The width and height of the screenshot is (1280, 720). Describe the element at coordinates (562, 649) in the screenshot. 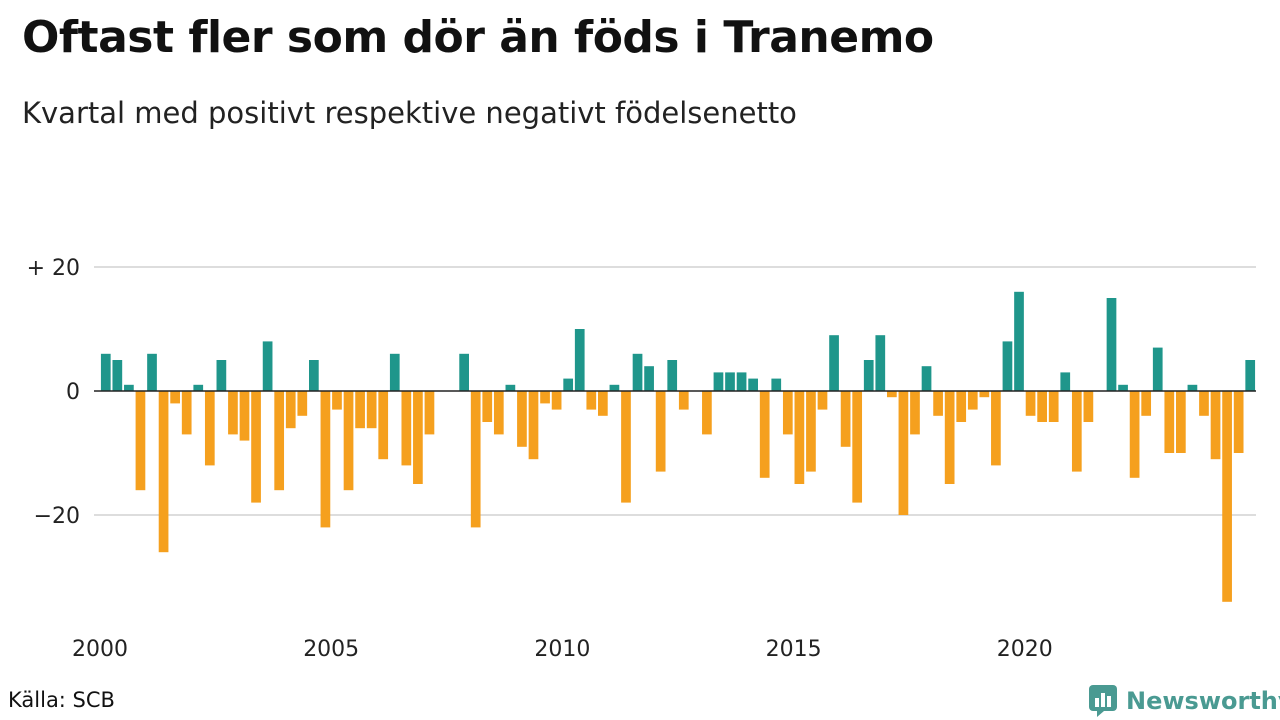

I see `x-axis-ticks: 2000 2005 2010 2015 2020` at that location.